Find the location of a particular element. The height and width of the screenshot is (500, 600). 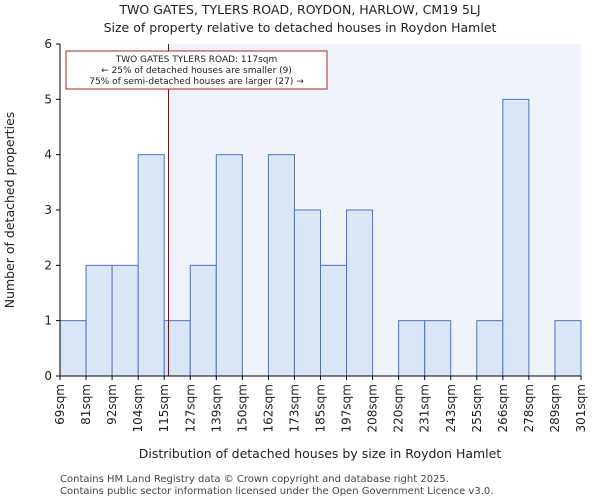

x-tick-label-69sqm: 69sqm is located at coordinates (60, 404).